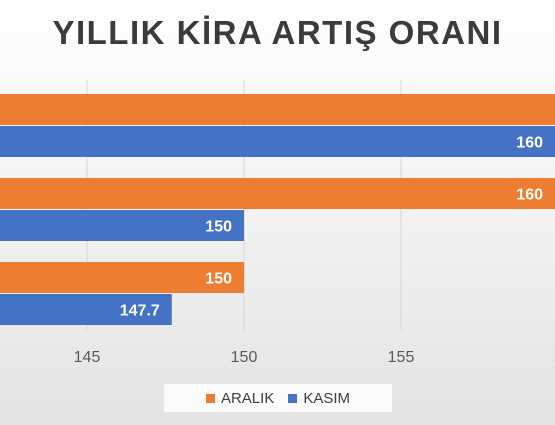 This screenshot has height=425, width=555. What do you see at coordinates (277, 32) in the screenshot?
I see `chart-title: YILLIK KİRA ARTIŞ ORANI` at bounding box center [277, 32].